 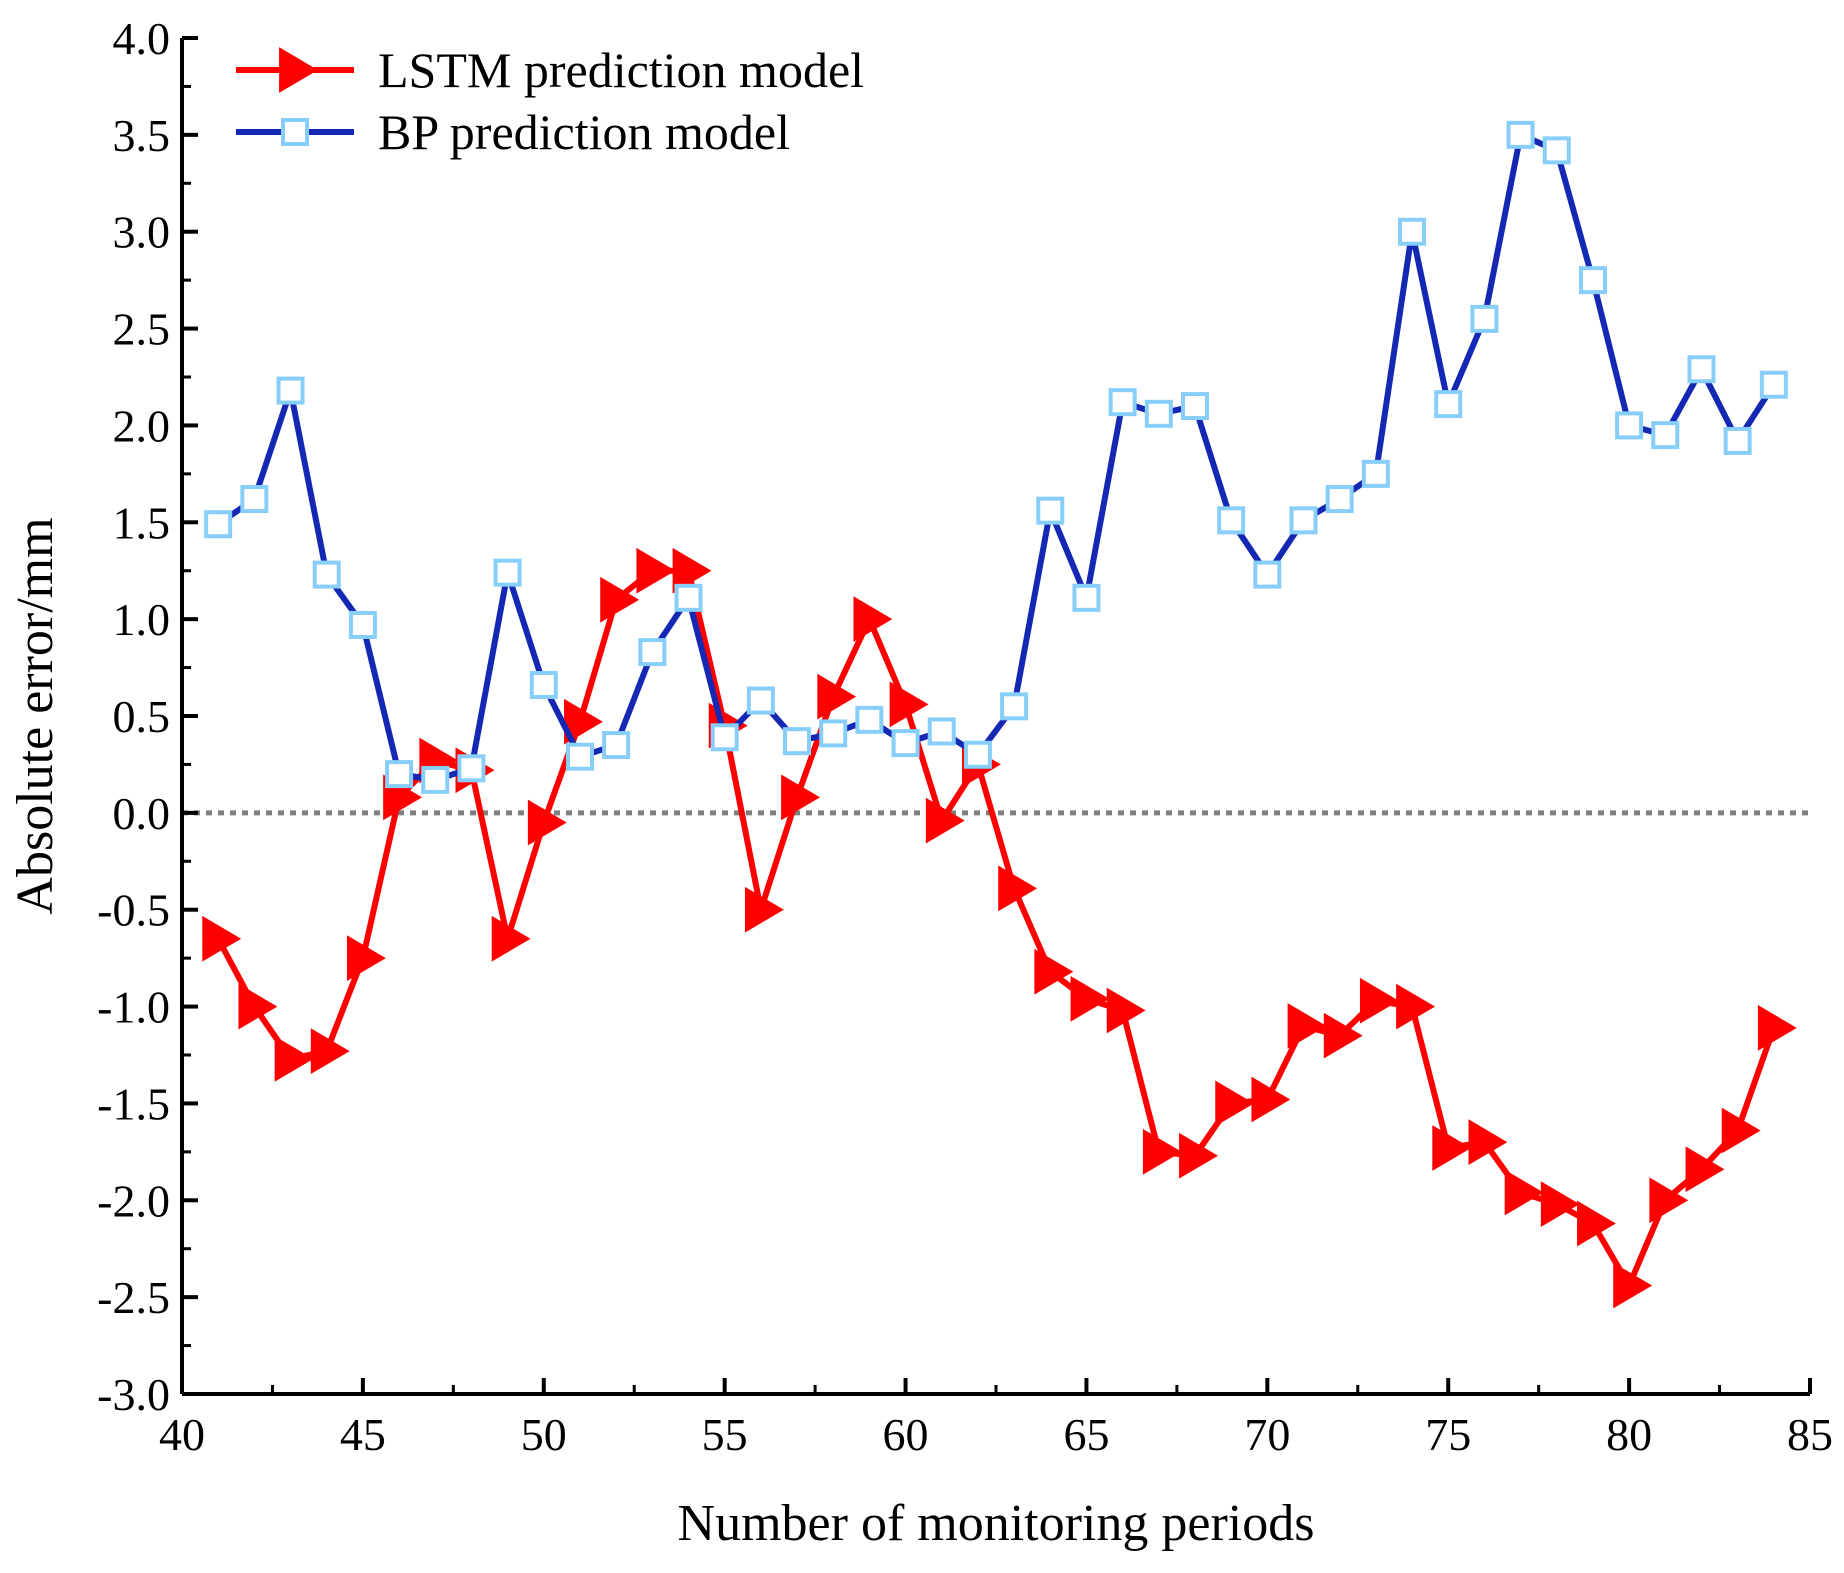 I want to click on legend-marker, so click(x=295, y=132).